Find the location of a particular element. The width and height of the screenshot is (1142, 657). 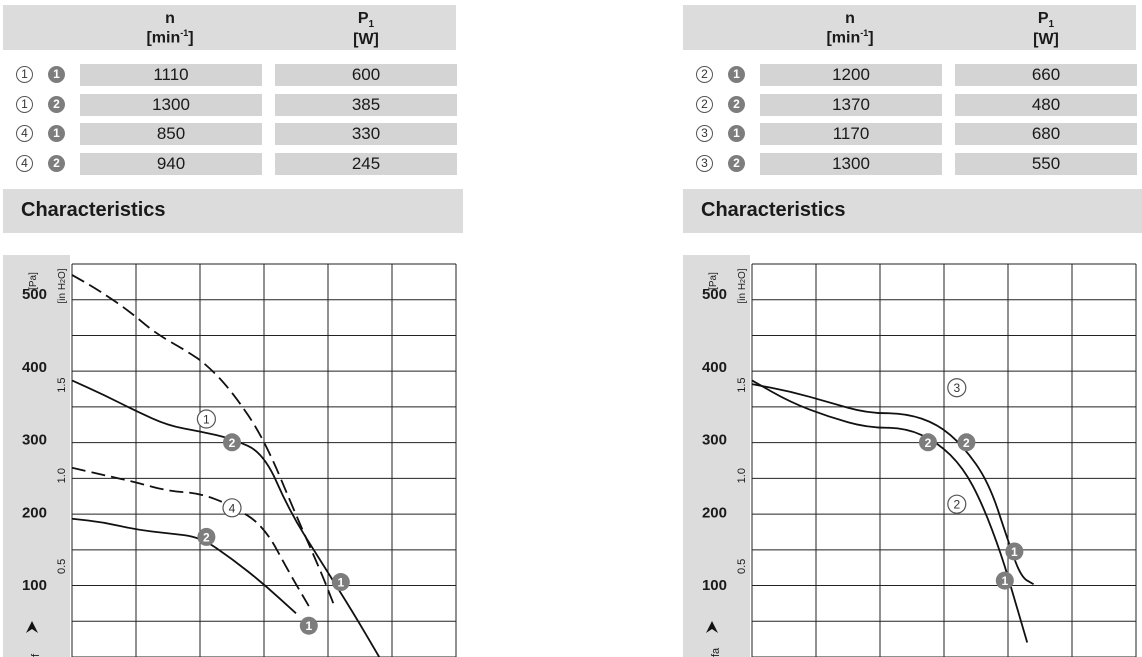

power-value: 245 is located at coordinates (366, 164).